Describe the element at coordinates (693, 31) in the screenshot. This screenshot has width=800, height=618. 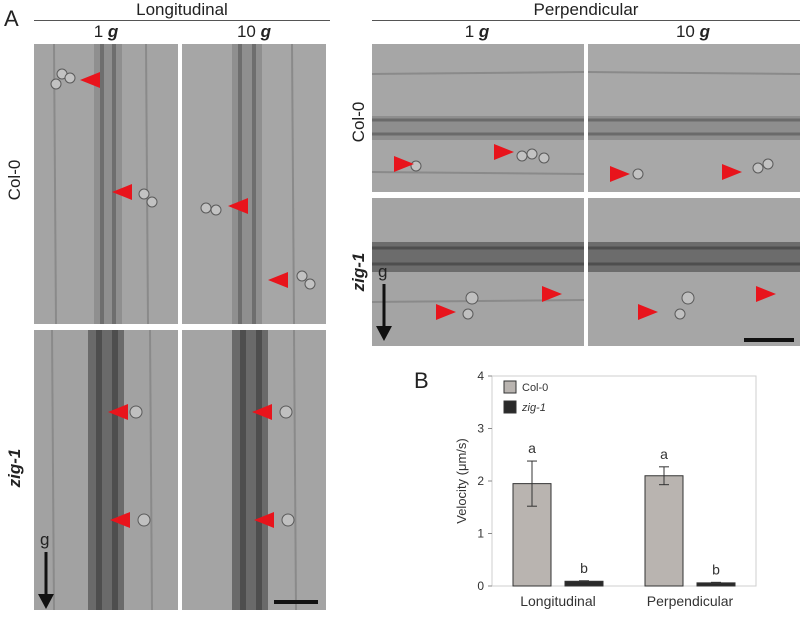
I see `perp-col-head-10g: 10 g` at that location.